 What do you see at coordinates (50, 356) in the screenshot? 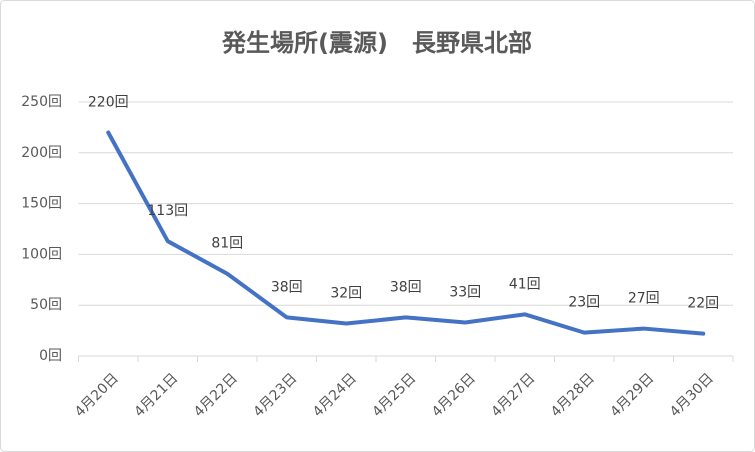
I see `y-tick-label: 0回` at bounding box center [50, 356].